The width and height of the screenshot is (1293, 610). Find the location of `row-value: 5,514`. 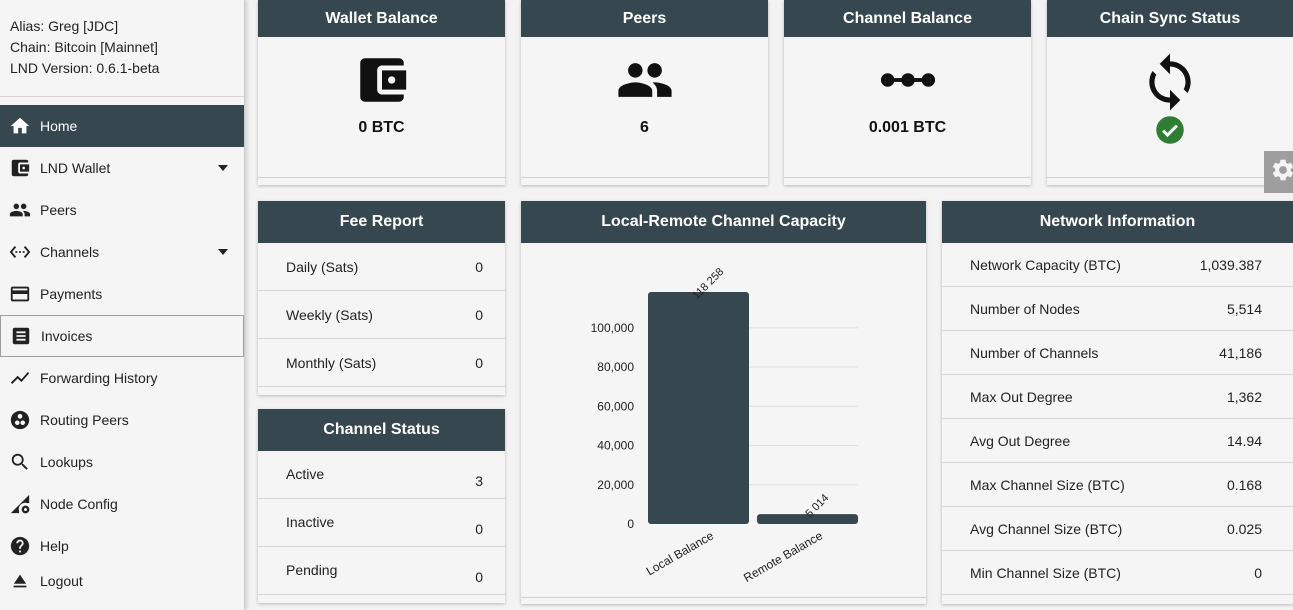

row-value: 5,514 is located at coordinates (1244, 308).